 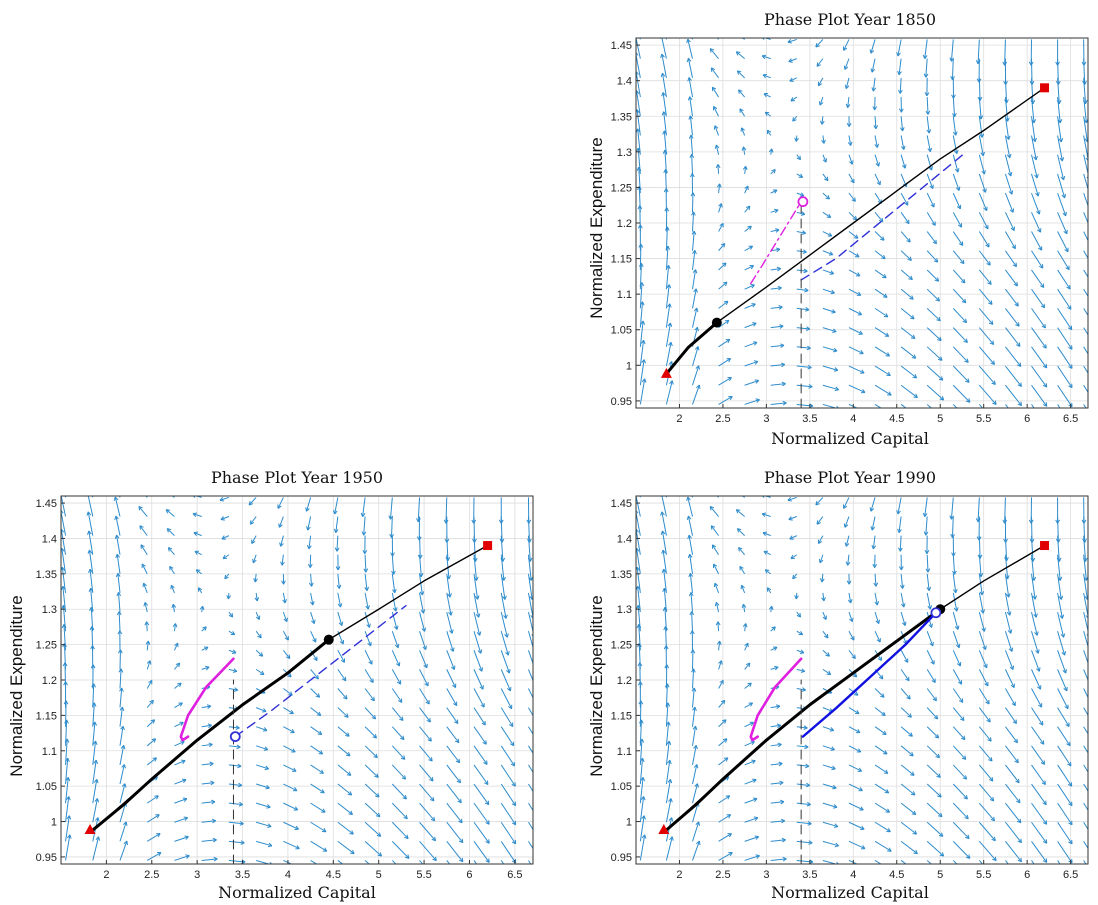 I want to click on y-axis-label: Normalized Expenditure, so click(x=596, y=227).